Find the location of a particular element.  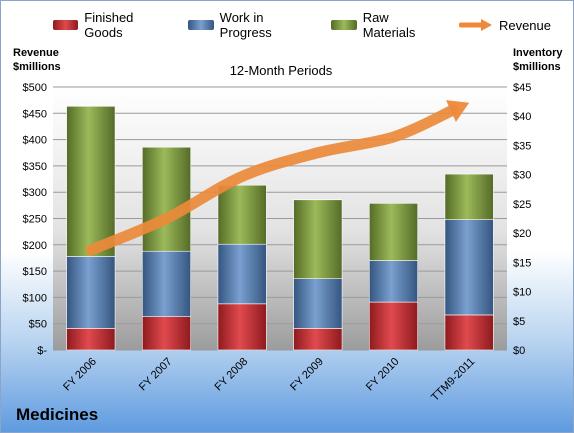

right-tick-label: $0 is located at coordinates (519, 351).